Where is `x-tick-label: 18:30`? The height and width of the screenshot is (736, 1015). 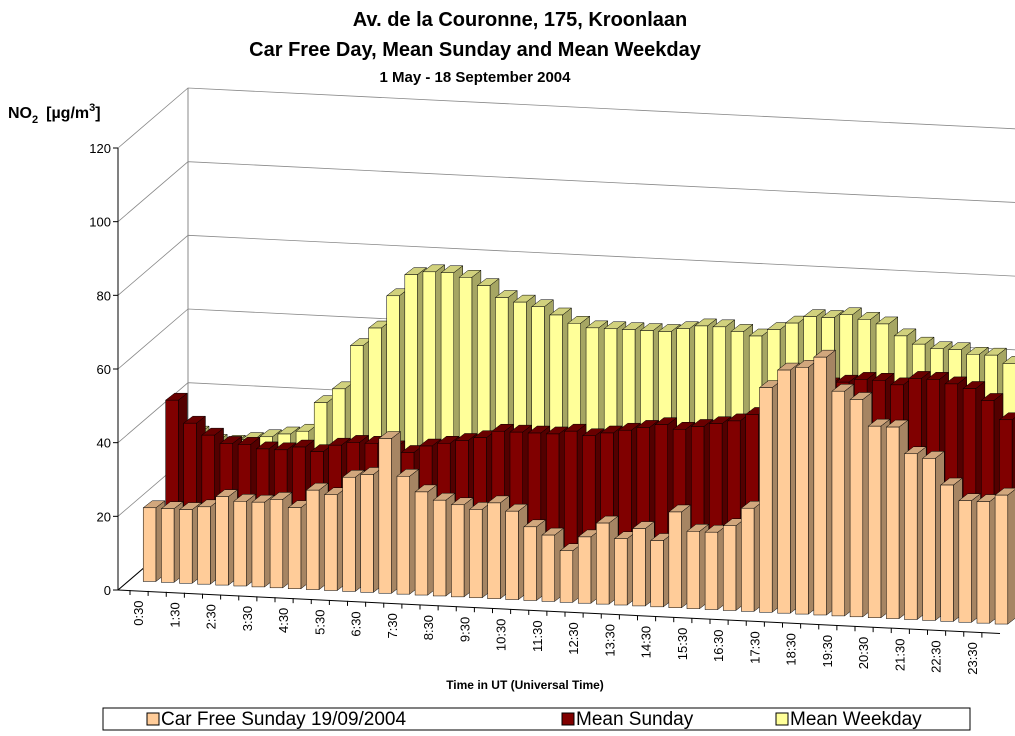 x-tick-label: 18:30 is located at coordinates (791, 649).